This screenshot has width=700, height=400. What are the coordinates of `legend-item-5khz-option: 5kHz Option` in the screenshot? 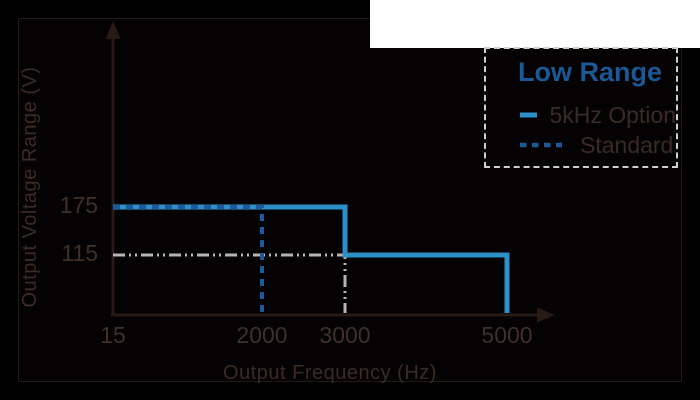 It's located at (597, 115).